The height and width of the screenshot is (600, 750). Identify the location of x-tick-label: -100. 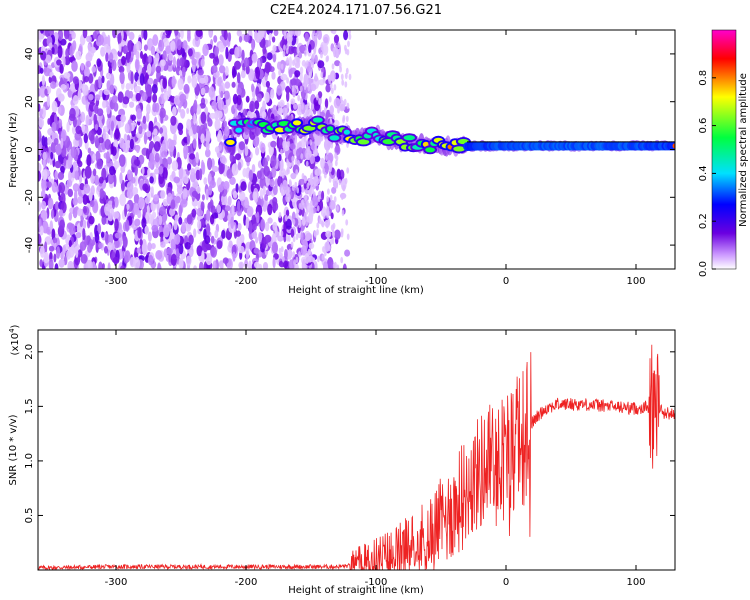
(376, 582).